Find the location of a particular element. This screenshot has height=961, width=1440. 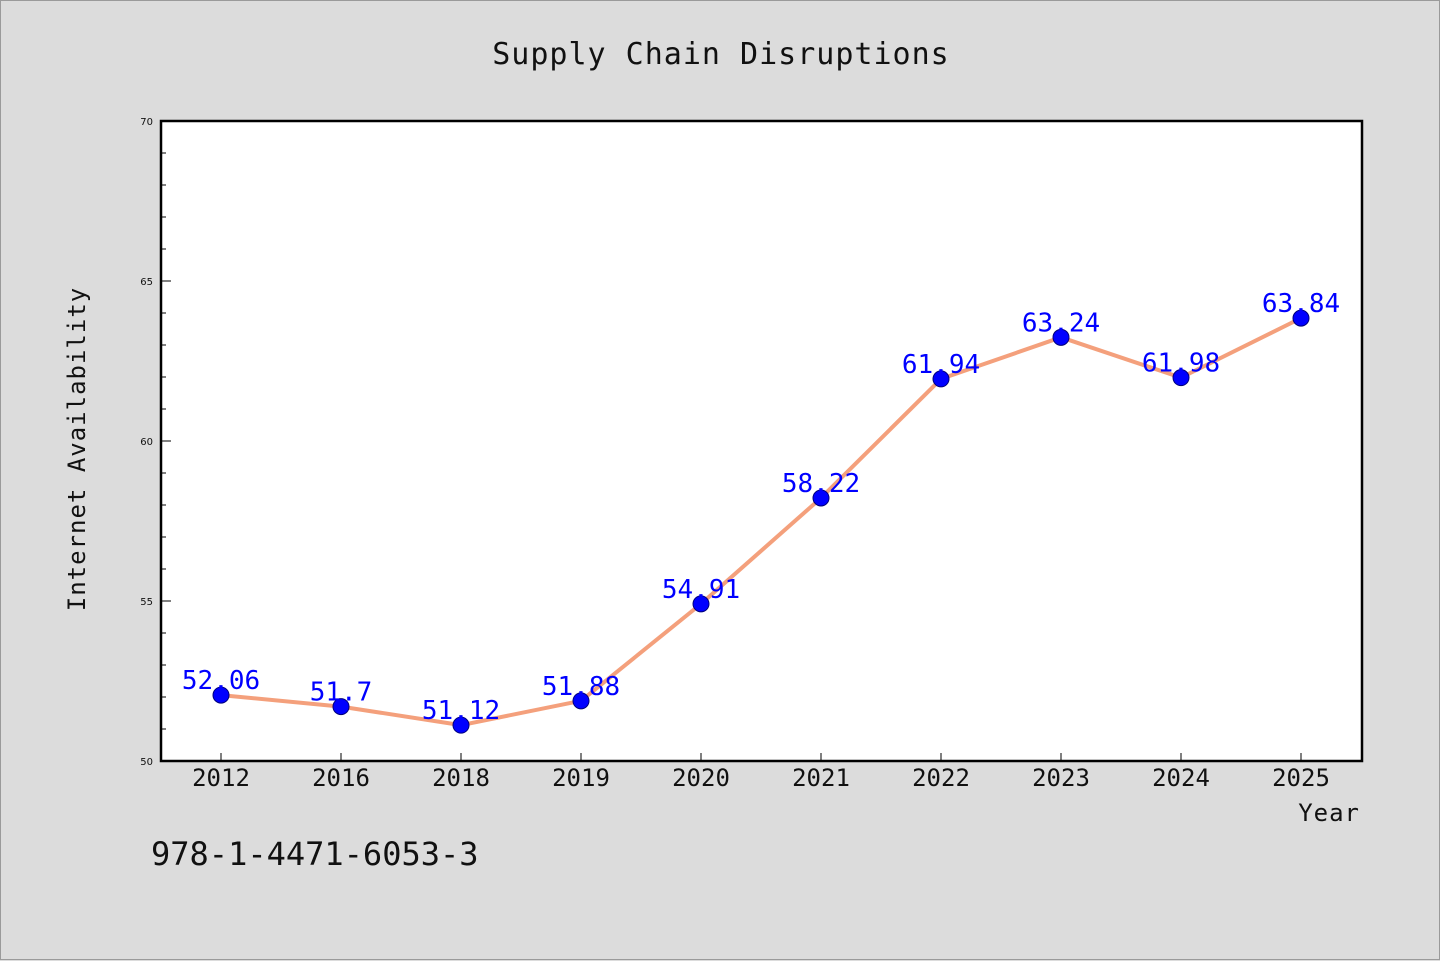

chart-title: Supply Chain Disruptions is located at coordinates (720, 54).